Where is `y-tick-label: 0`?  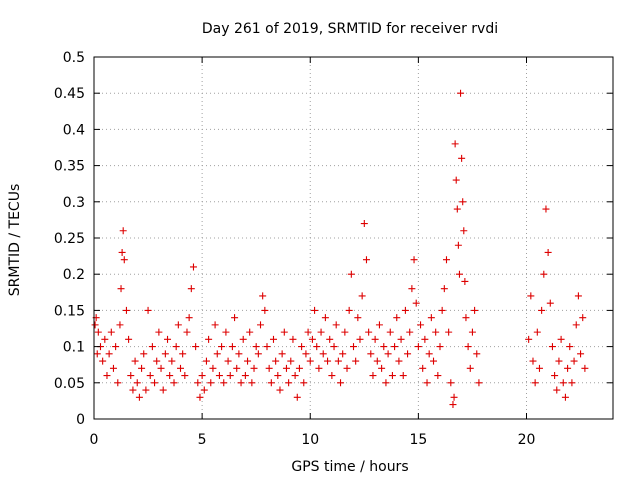
y-tick-label: 0 is located at coordinates (80, 420).